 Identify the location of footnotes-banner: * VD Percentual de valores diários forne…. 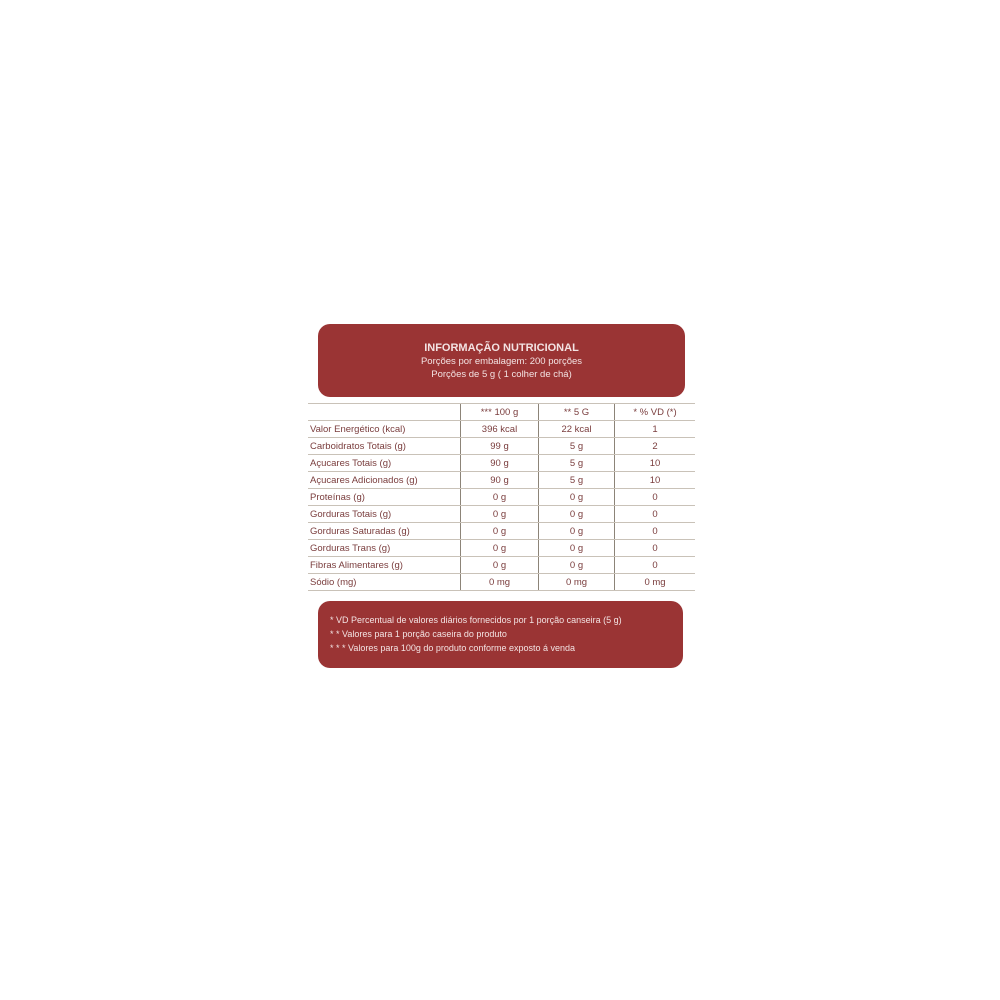
(500, 634).